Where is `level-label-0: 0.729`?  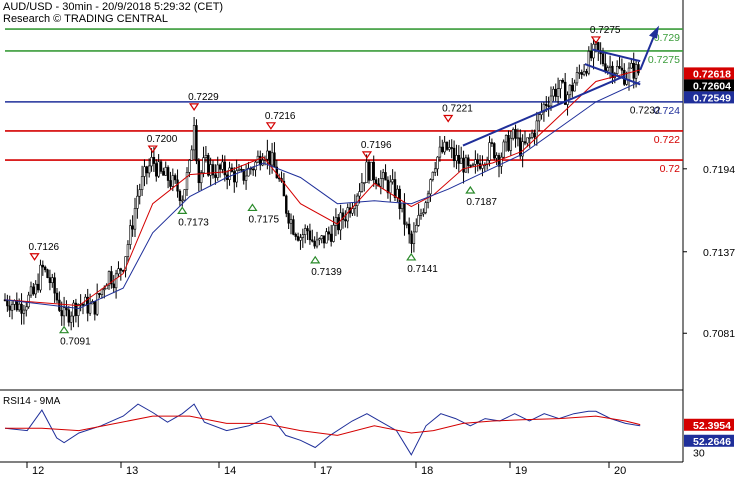
level-label-0: 0.729 is located at coordinates (667, 38).